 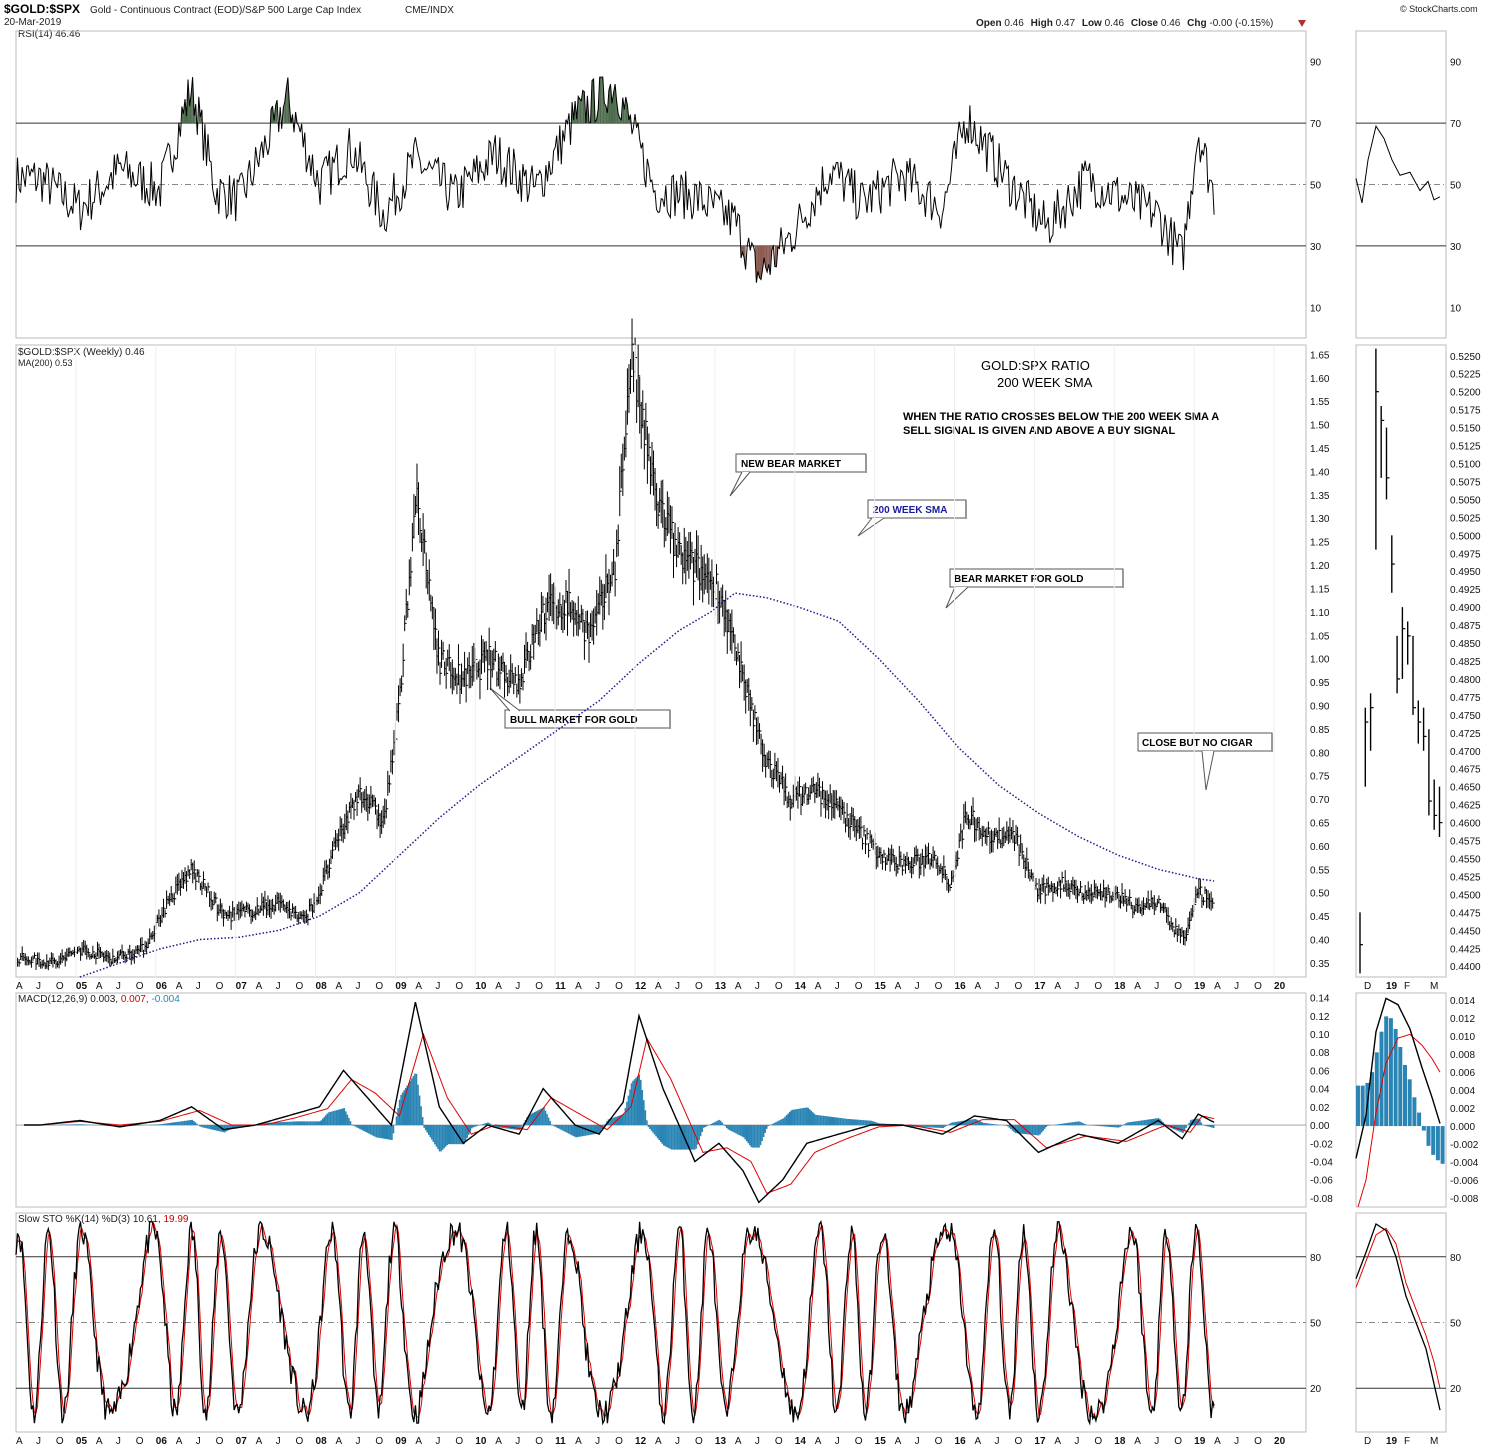 What do you see at coordinates (1018, 579) in the screenshot?
I see `callout-label: BEAR MARKET FOR GOLD` at bounding box center [1018, 579].